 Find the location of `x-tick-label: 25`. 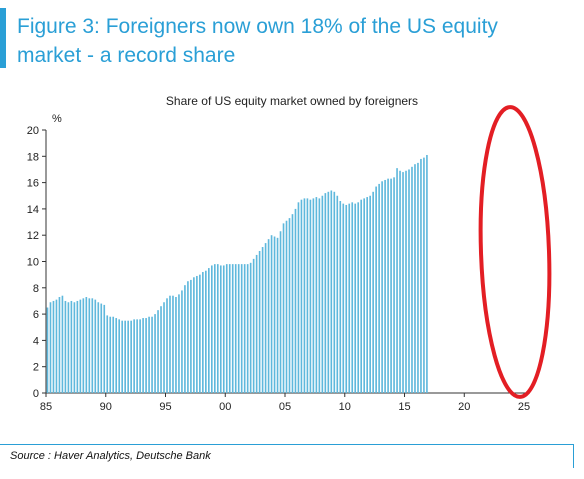

x-tick-label: 25 is located at coordinates (524, 407).